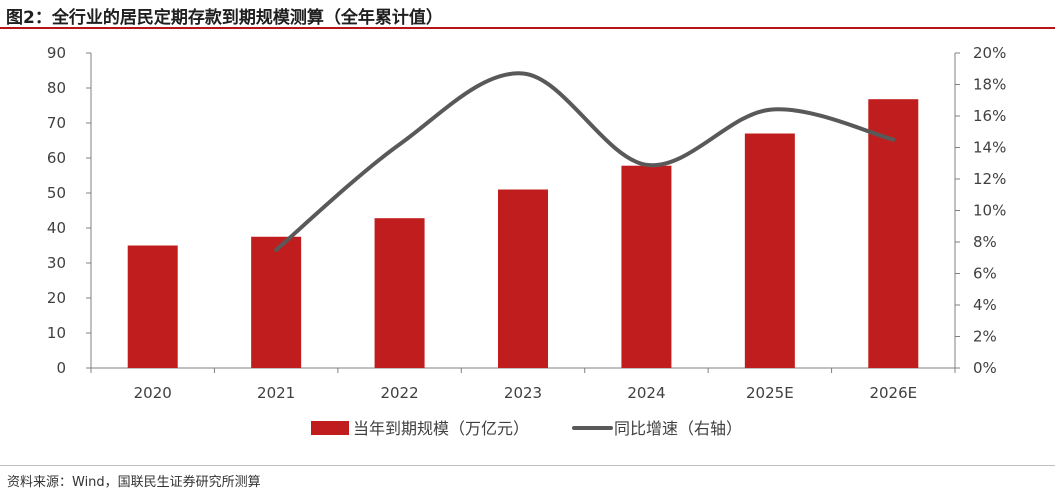  I want to click on left-tick-label: 80, so click(56, 88).